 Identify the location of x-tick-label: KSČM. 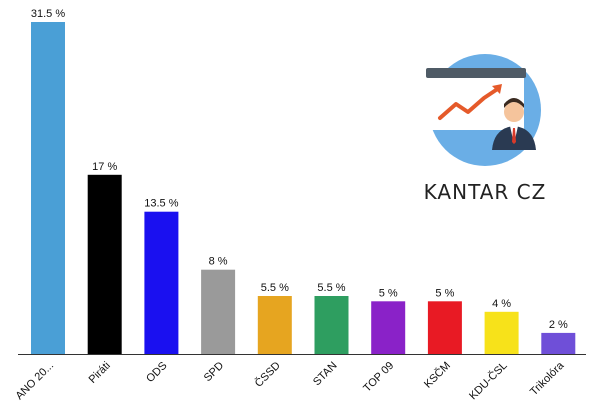
(437, 375).